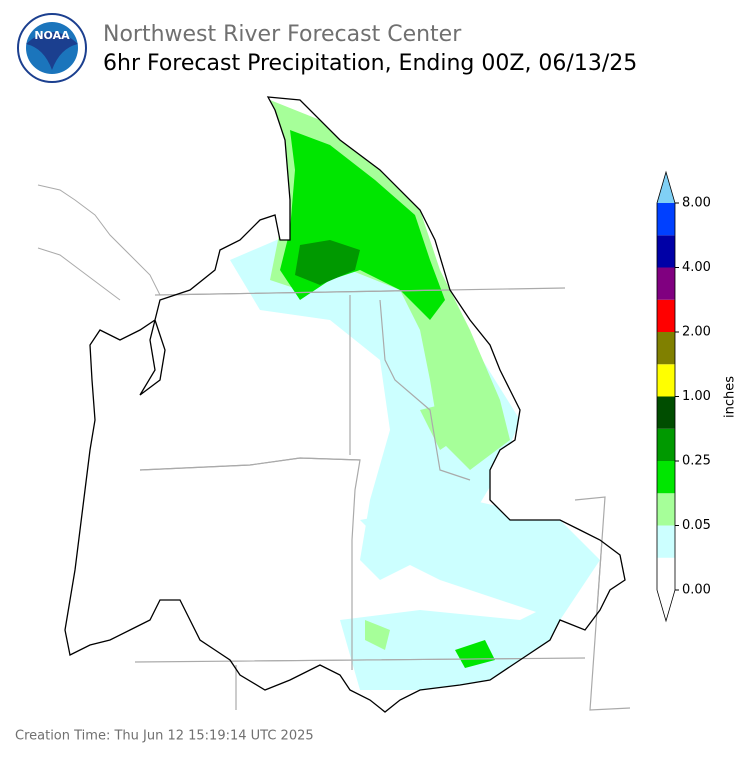 Image resolution: width=756 pixels, height=760 pixels. What do you see at coordinates (52, 48) in the screenshot?
I see `noaa-logo: NOAA` at bounding box center [52, 48].